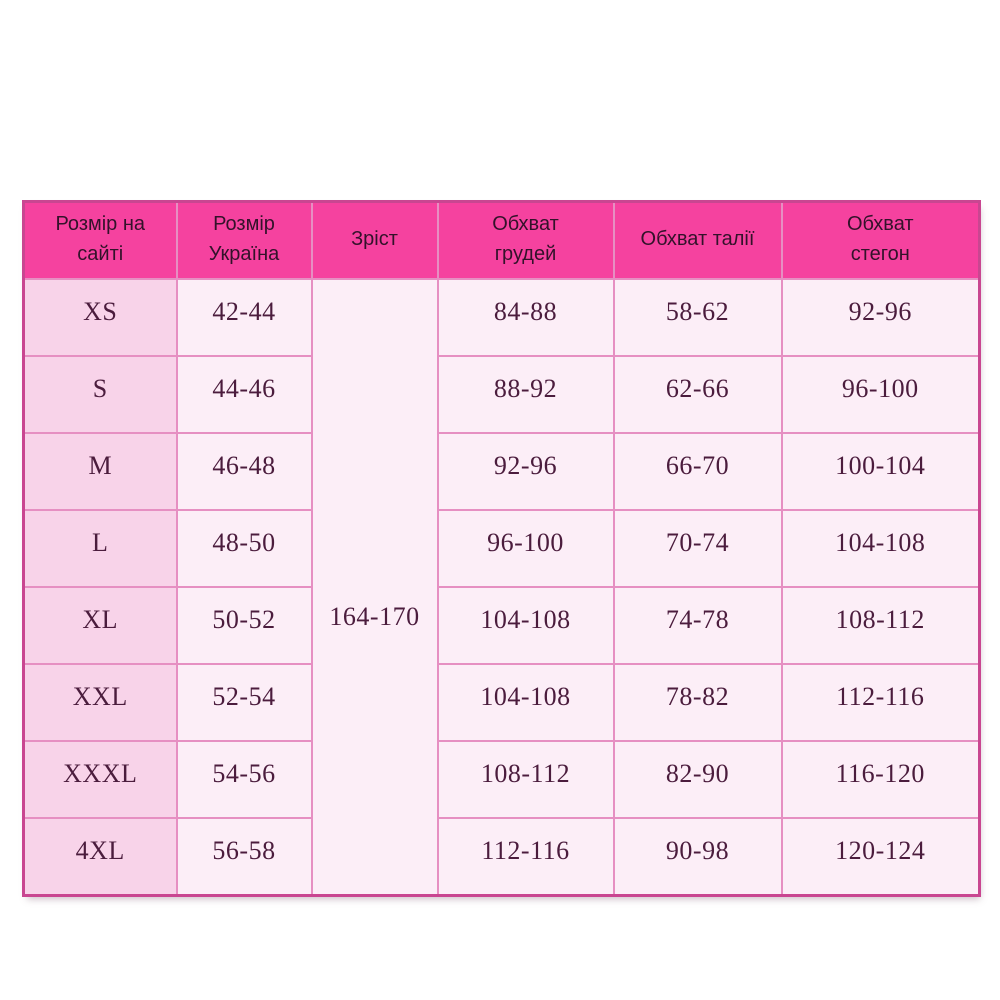 The image size is (1000, 1000). Describe the element at coordinates (525, 471) in the screenshot. I see `cell-chest: 92-96` at that location.